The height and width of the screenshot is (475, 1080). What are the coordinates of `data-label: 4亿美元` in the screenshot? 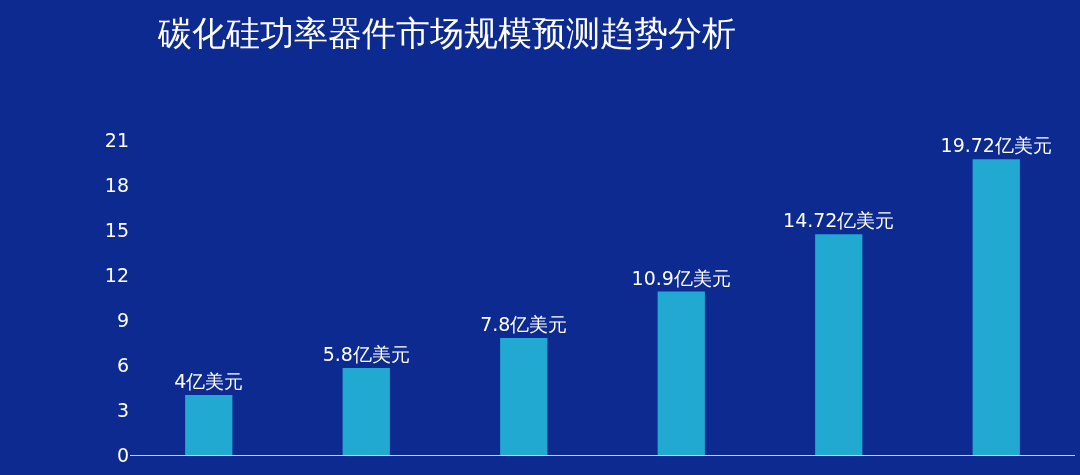 It's located at (209, 381).